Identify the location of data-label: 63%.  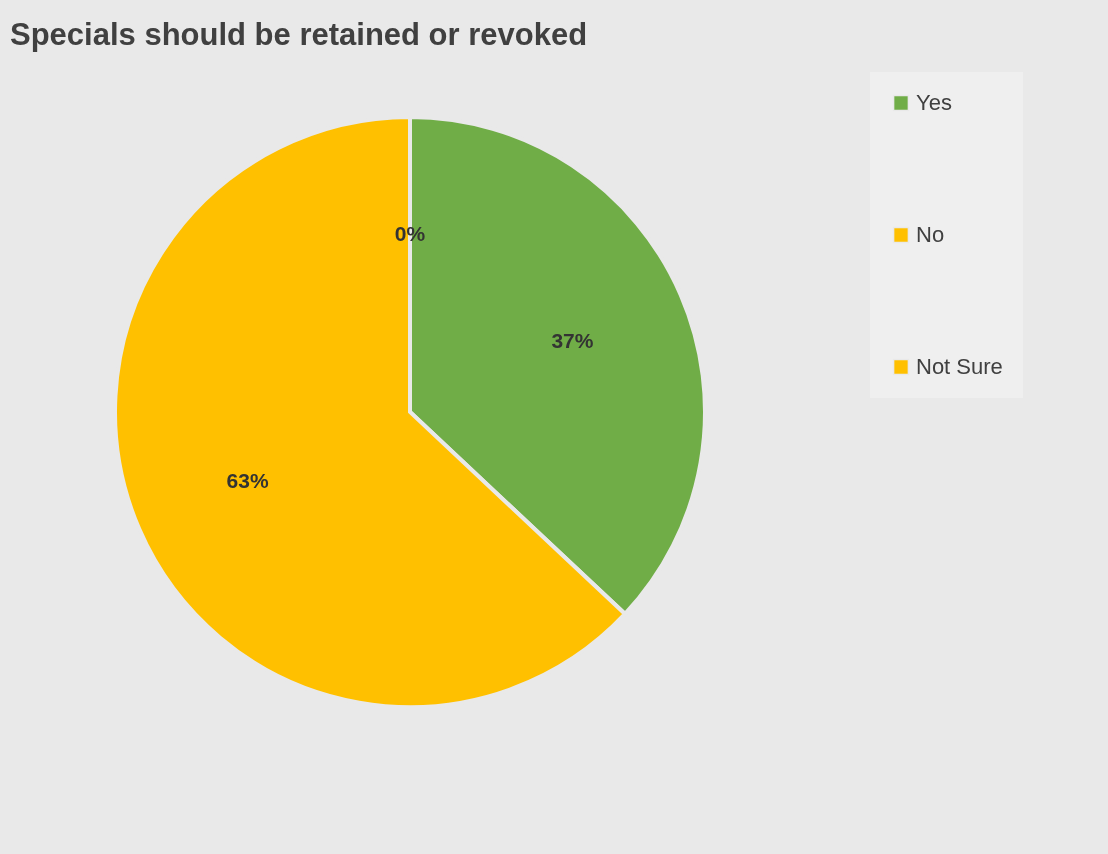
(247, 481).